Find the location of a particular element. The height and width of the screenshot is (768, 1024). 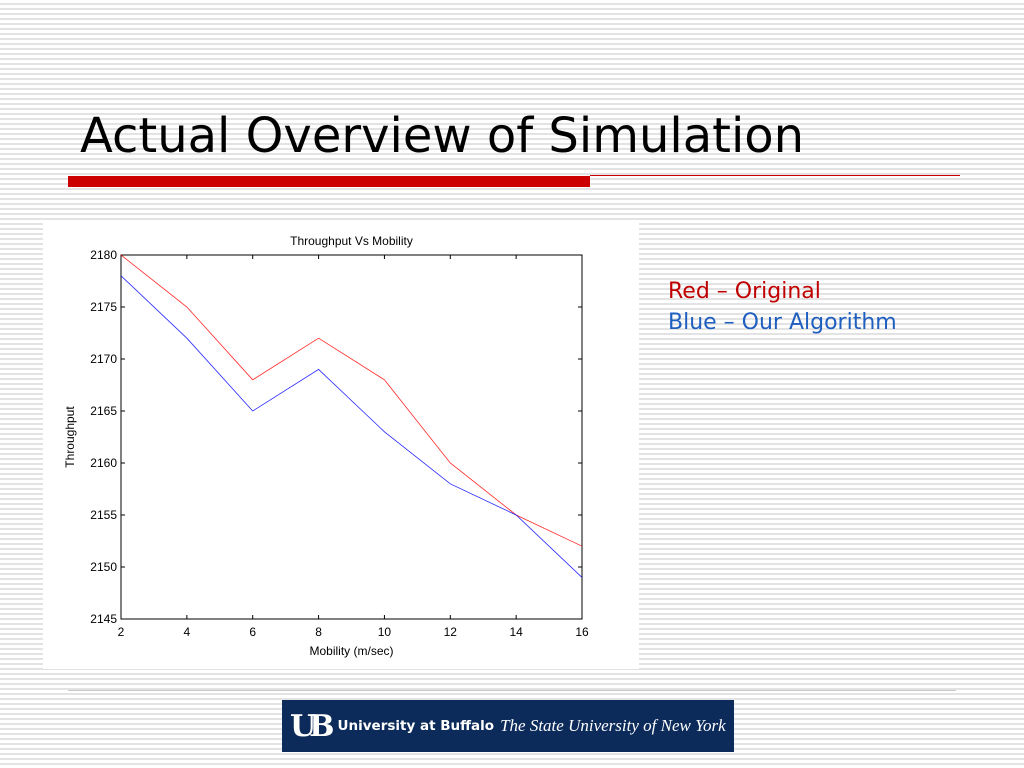

y-tick-label: 2155 is located at coordinates (103, 515).